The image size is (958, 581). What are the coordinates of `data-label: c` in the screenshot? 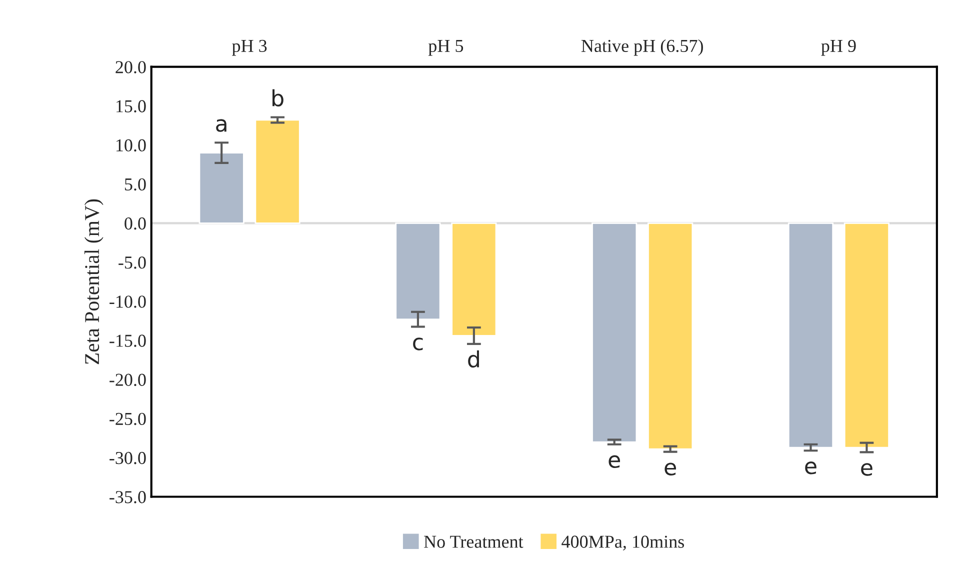 It's located at (418, 344).